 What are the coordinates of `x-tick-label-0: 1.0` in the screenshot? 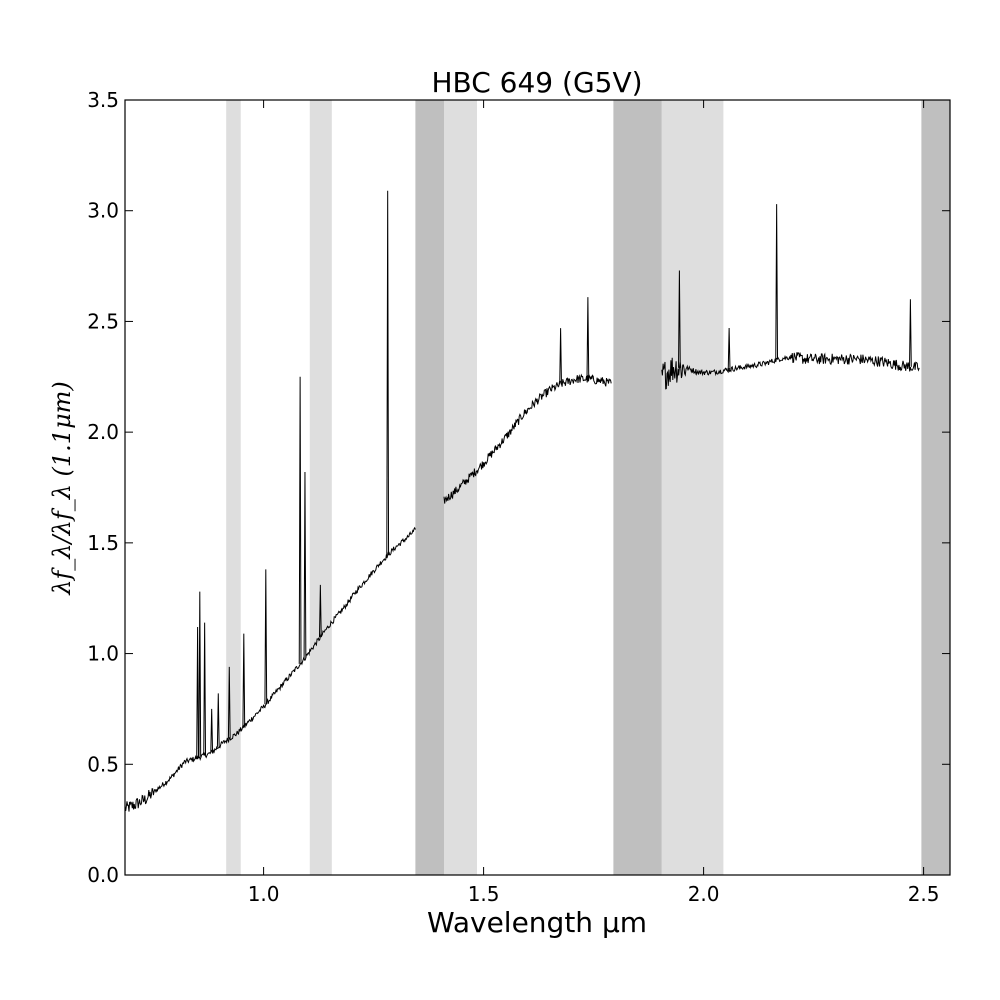 It's located at (264, 894).